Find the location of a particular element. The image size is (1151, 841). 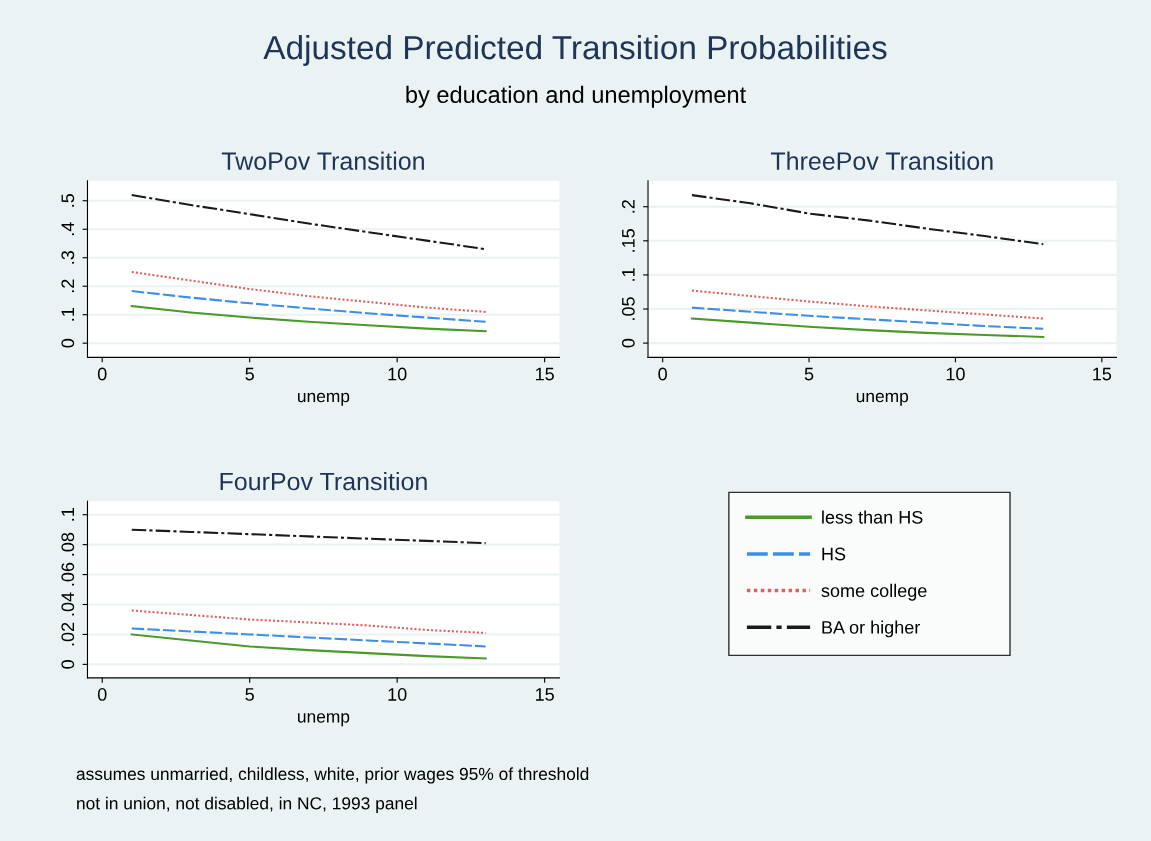

chart-title: TwoPov Transition is located at coordinates (322, 160).